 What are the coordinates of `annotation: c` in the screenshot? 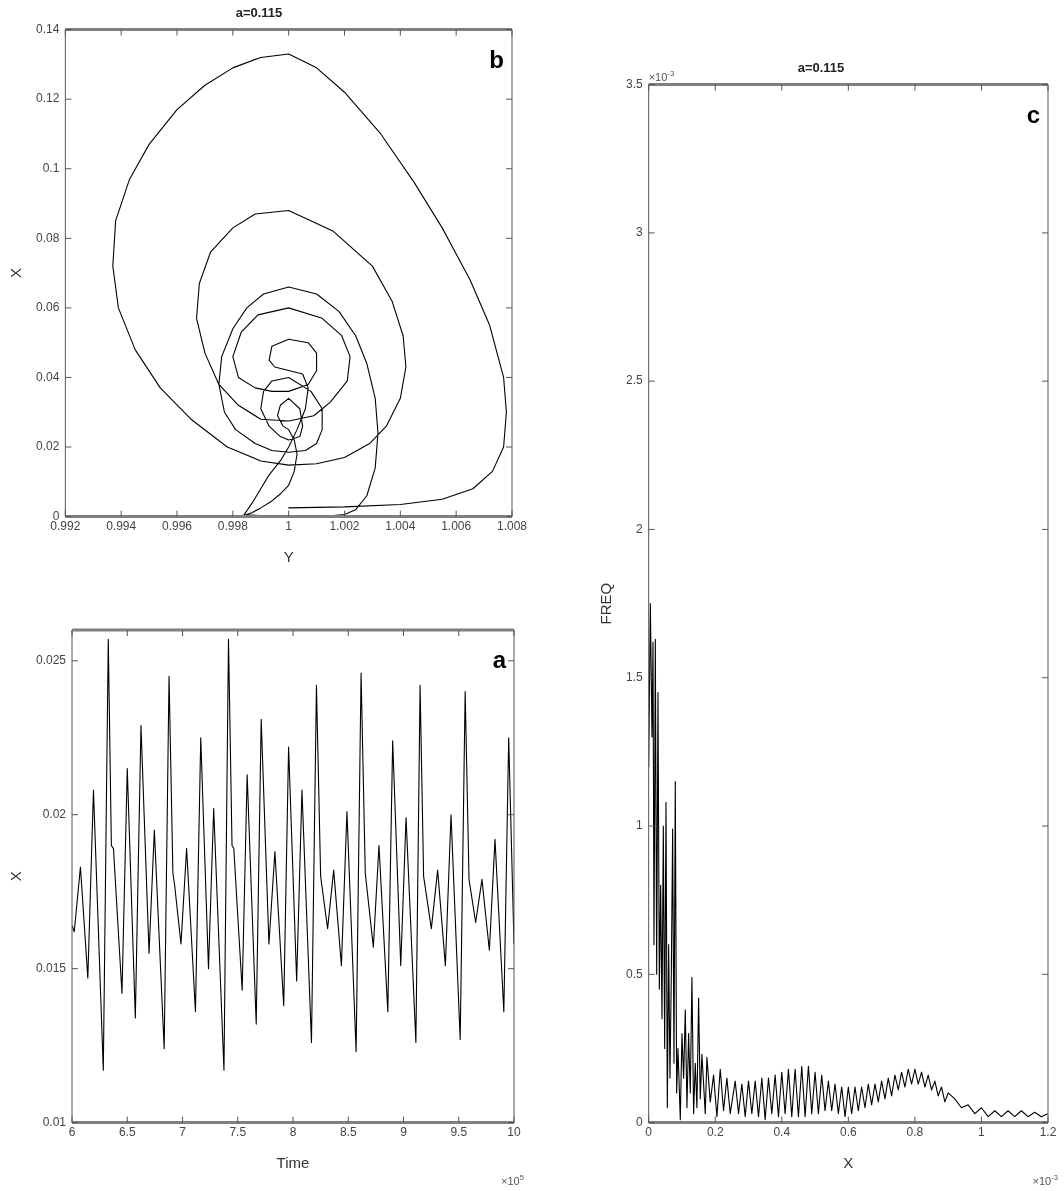 It's located at (1033, 114).